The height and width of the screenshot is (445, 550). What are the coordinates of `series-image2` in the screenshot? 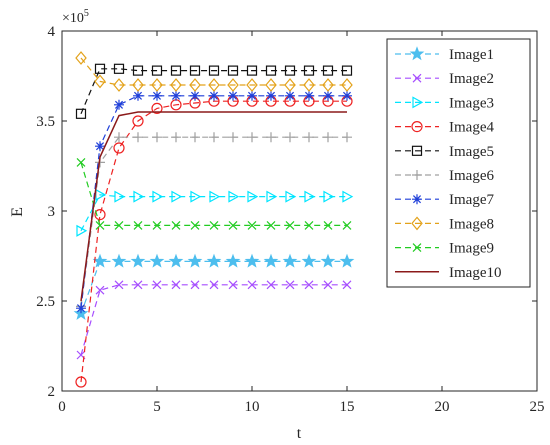 It's located at (214, 320).